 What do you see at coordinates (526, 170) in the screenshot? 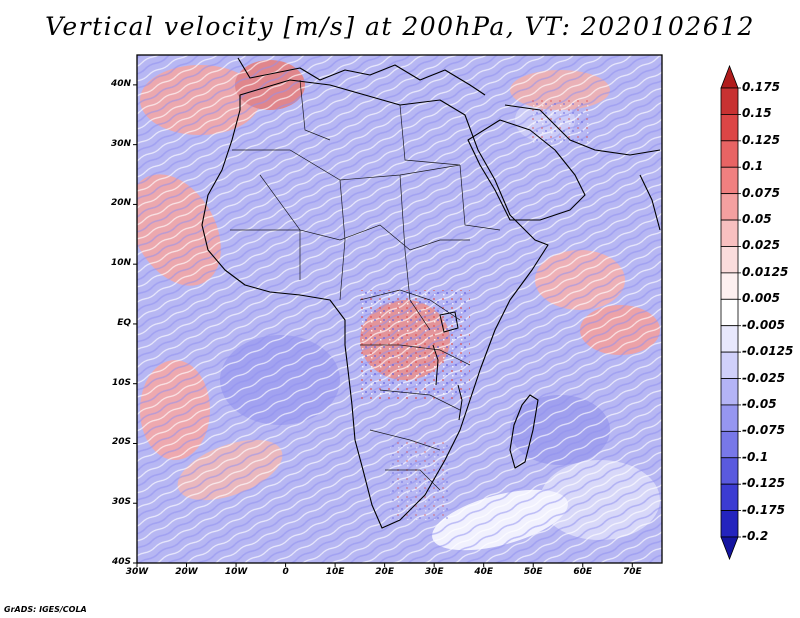
I see `arabia-coastline` at bounding box center [526, 170].